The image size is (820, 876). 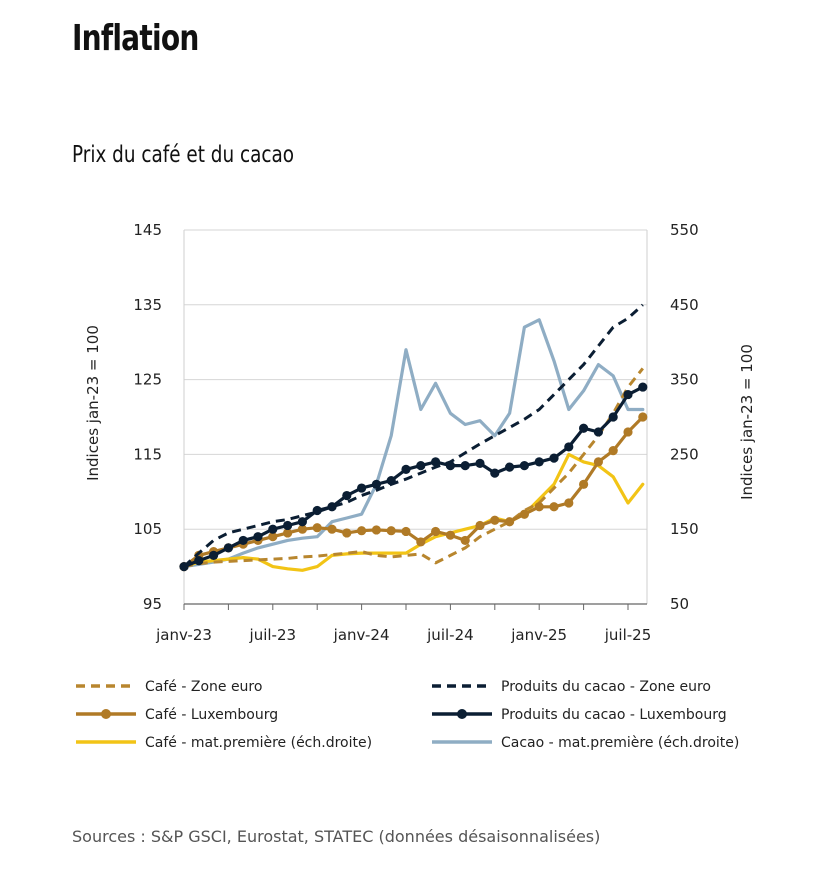 I want to click on page-title: Inflation, so click(x=135, y=38).